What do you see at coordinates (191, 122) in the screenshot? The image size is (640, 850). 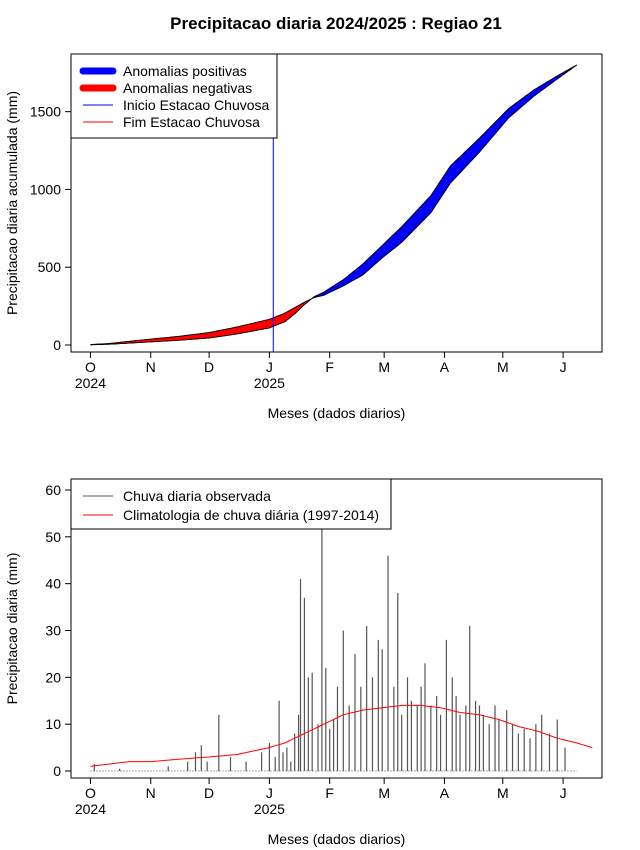 I see `legend-label: Fim Estacao Chuvosa` at bounding box center [191, 122].